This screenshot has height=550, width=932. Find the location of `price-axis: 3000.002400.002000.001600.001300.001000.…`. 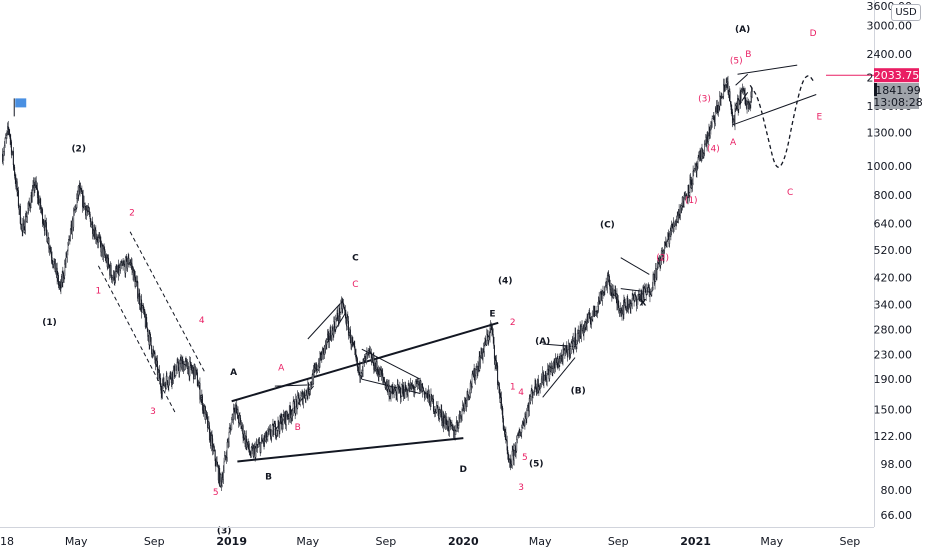

price-axis: 3000.002400.002000.001600.001300.001000.… is located at coordinates (895, 263).